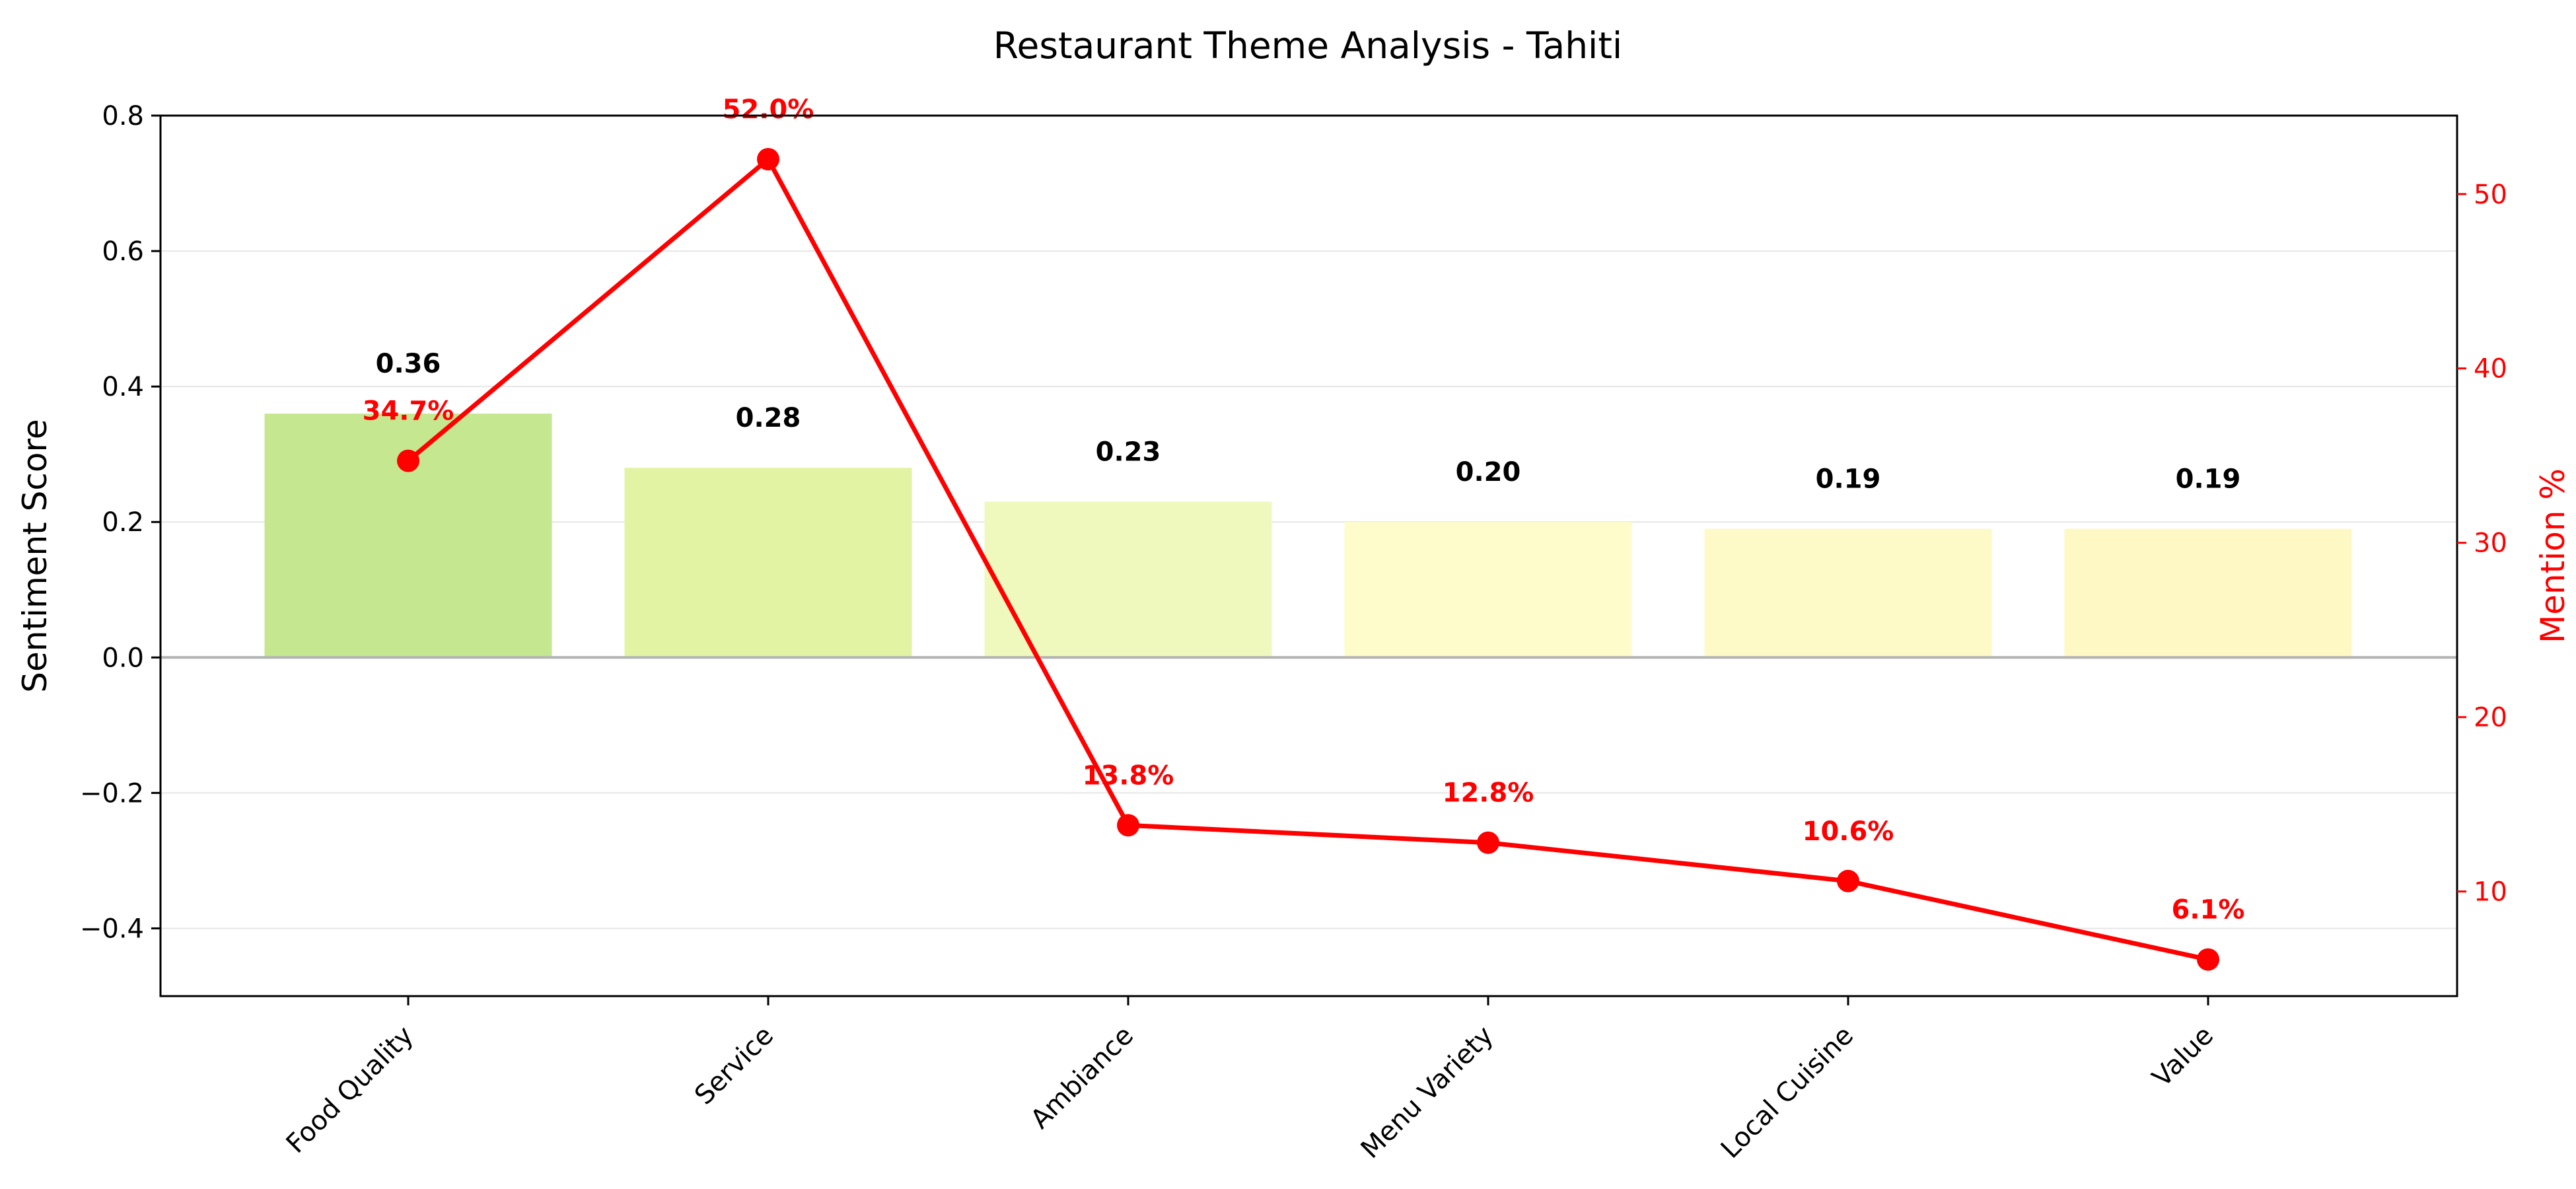 The image size is (2576, 1189). Describe the element at coordinates (1082, 1078) in the screenshot. I see `x-tick-label: Ambiance` at that location.